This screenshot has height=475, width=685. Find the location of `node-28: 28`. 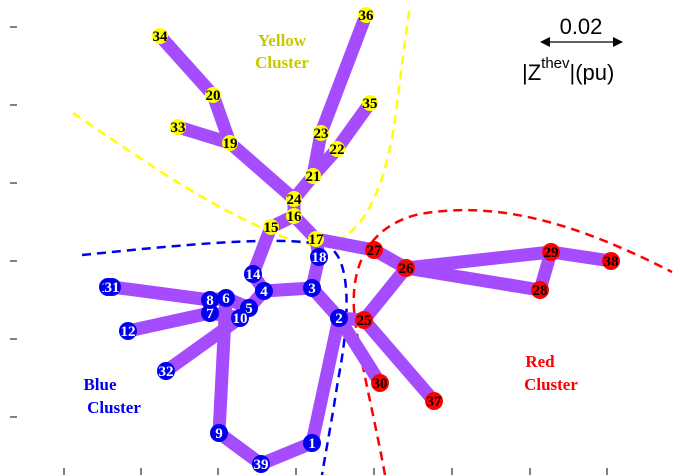

node-28: 28 is located at coordinates (540, 290).